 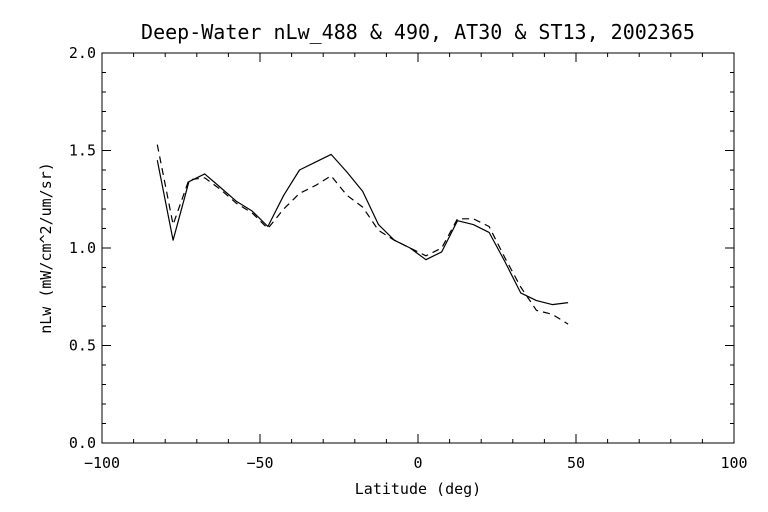 I want to click on x-tick-label: 50, so click(x=576, y=463).